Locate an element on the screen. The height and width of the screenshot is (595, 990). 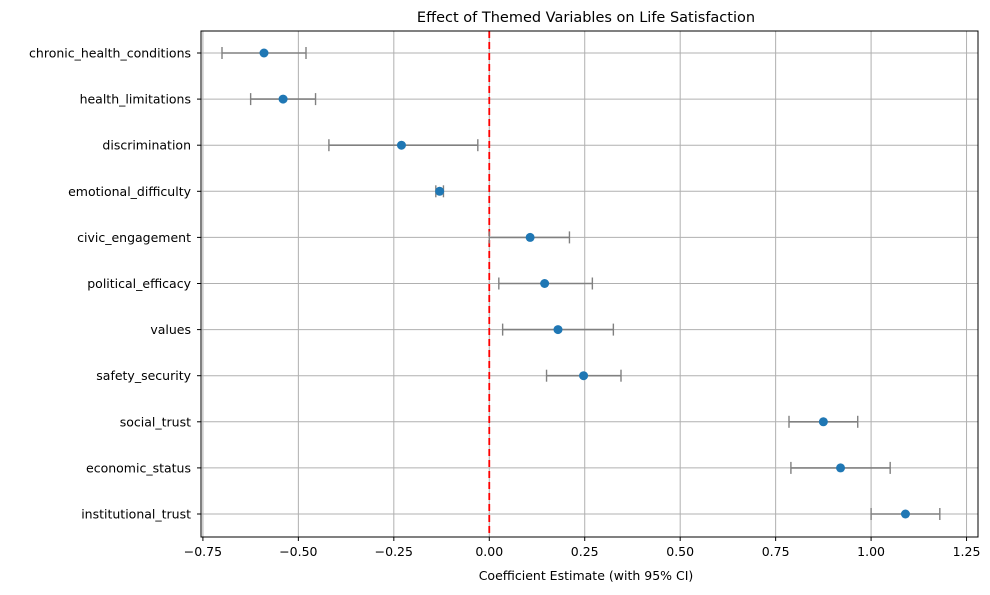
x-tick-label: 0.75 is located at coordinates (776, 551).